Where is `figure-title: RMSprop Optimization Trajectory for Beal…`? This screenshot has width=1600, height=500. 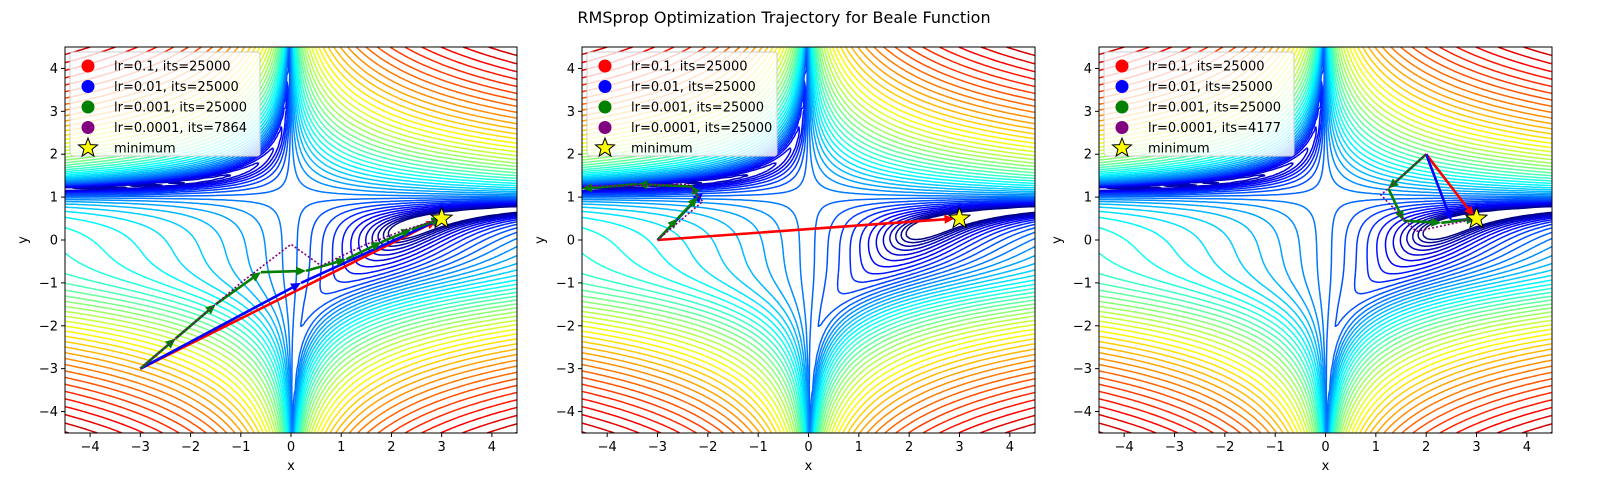
figure-title: RMSprop Optimization Trajectory for Beal… is located at coordinates (783, 17).